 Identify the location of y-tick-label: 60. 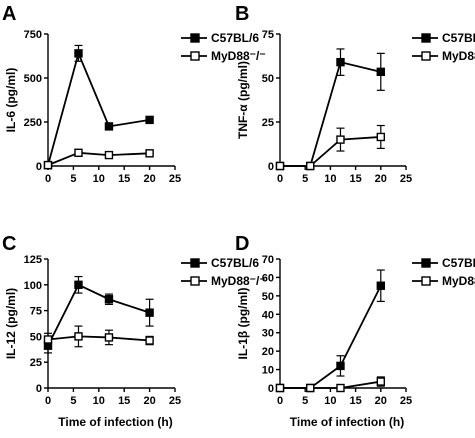
(268, 278).